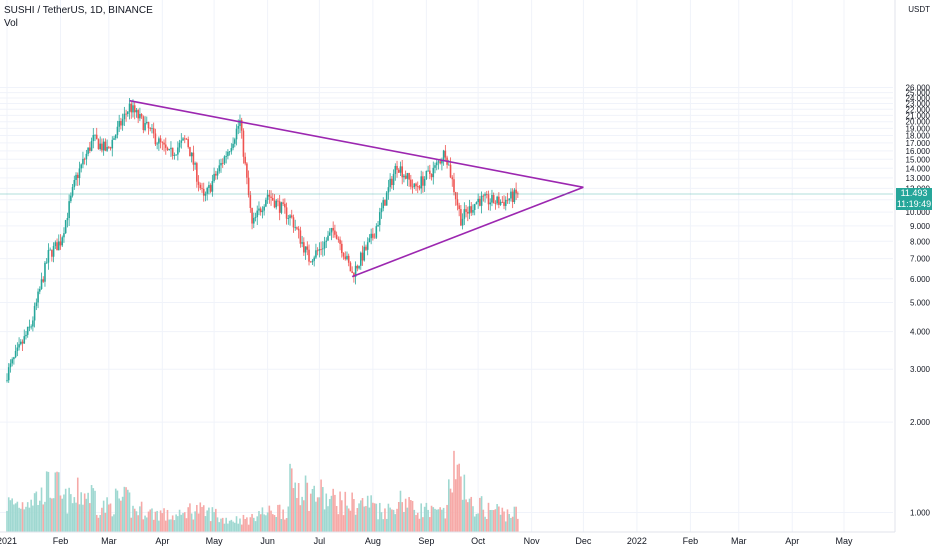 The height and width of the screenshot is (550, 932). I want to click on symbol-title: SUSHI / TetherUS, 1D, BINANCE, so click(78, 10).